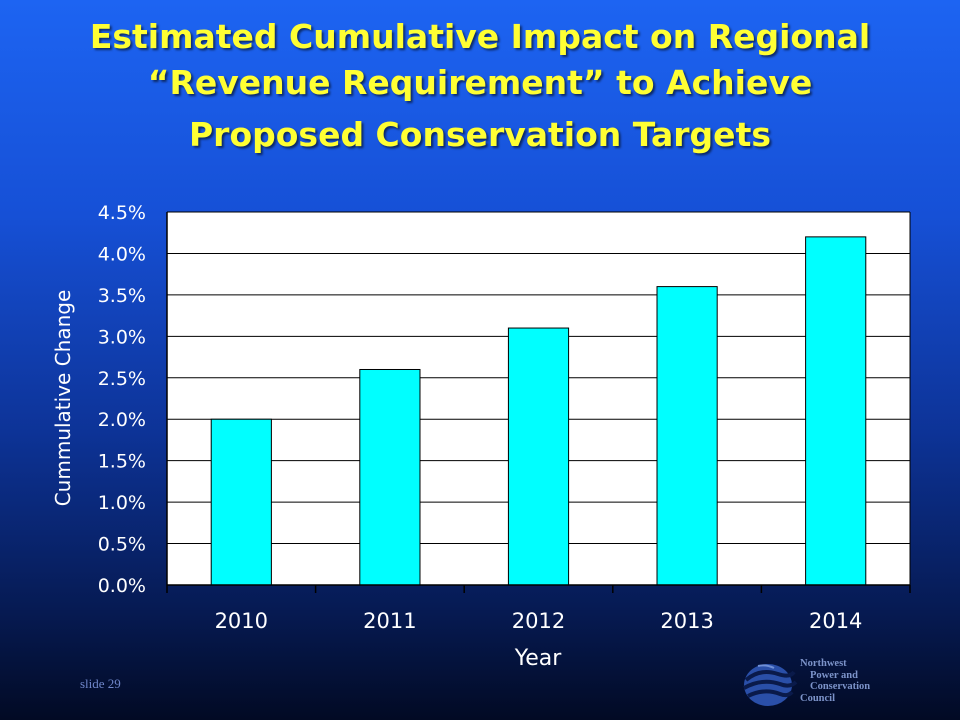 Image resolution: width=960 pixels, height=720 pixels. What do you see at coordinates (122, 399) in the screenshot?
I see `y-tick-labels: 0.0% 0.5% 1.0% 1.5% 2.0% 2.5% 3.0% 3.5% 4.0% 4.5%` at bounding box center [122, 399].